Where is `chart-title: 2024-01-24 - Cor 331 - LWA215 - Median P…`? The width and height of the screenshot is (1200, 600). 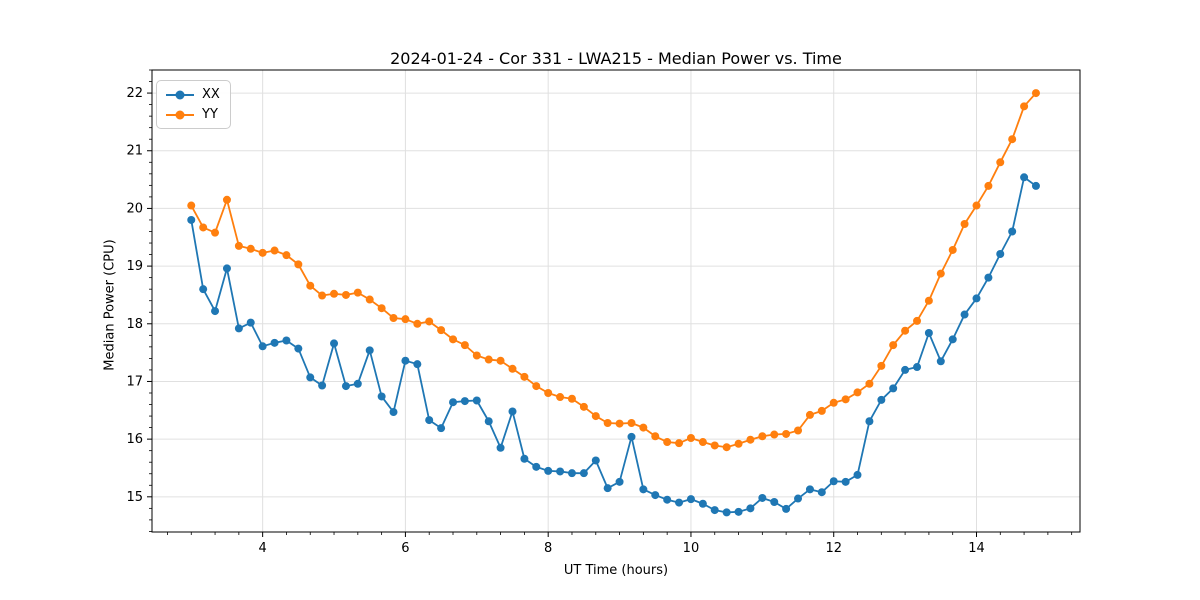 chart-title: 2024-01-24 - Cor 331 - LWA215 - Median P… is located at coordinates (616, 58).